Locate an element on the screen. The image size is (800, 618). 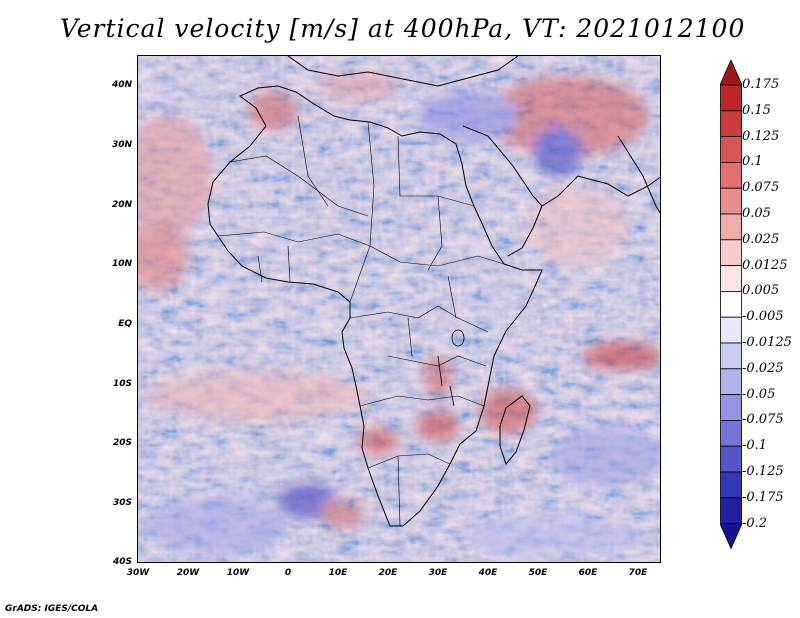
lon-label: 20W is located at coordinates (188, 573).